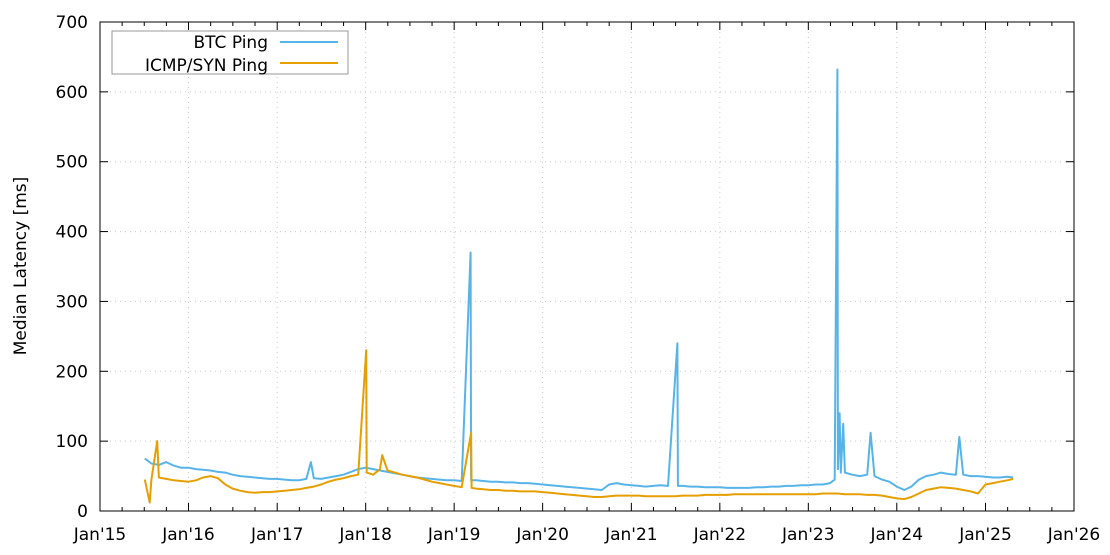 This screenshot has height=555, width=1110. Describe the element at coordinates (206, 66) in the screenshot. I see `legend-label-icmp-syn-ping: ICMP/SYN Ping` at that location.